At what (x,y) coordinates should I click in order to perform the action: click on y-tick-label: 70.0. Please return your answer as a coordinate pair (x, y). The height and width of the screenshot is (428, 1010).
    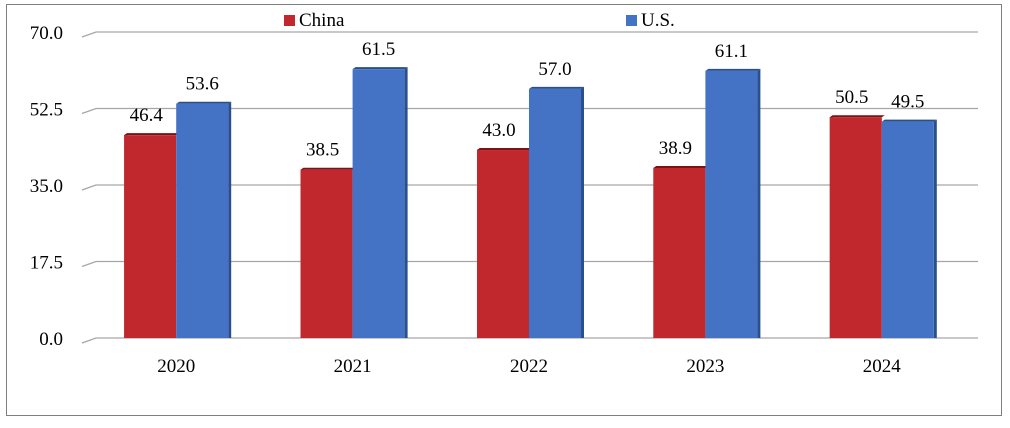
    Looking at the image, I should click on (46, 33).